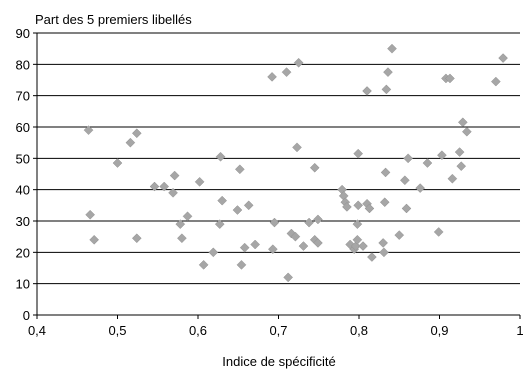 This screenshot has width=525, height=372. What do you see at coordinates (23, 284) in the screenshot?
I see `y-tick-label: 10` at bounding box center [23, 284].